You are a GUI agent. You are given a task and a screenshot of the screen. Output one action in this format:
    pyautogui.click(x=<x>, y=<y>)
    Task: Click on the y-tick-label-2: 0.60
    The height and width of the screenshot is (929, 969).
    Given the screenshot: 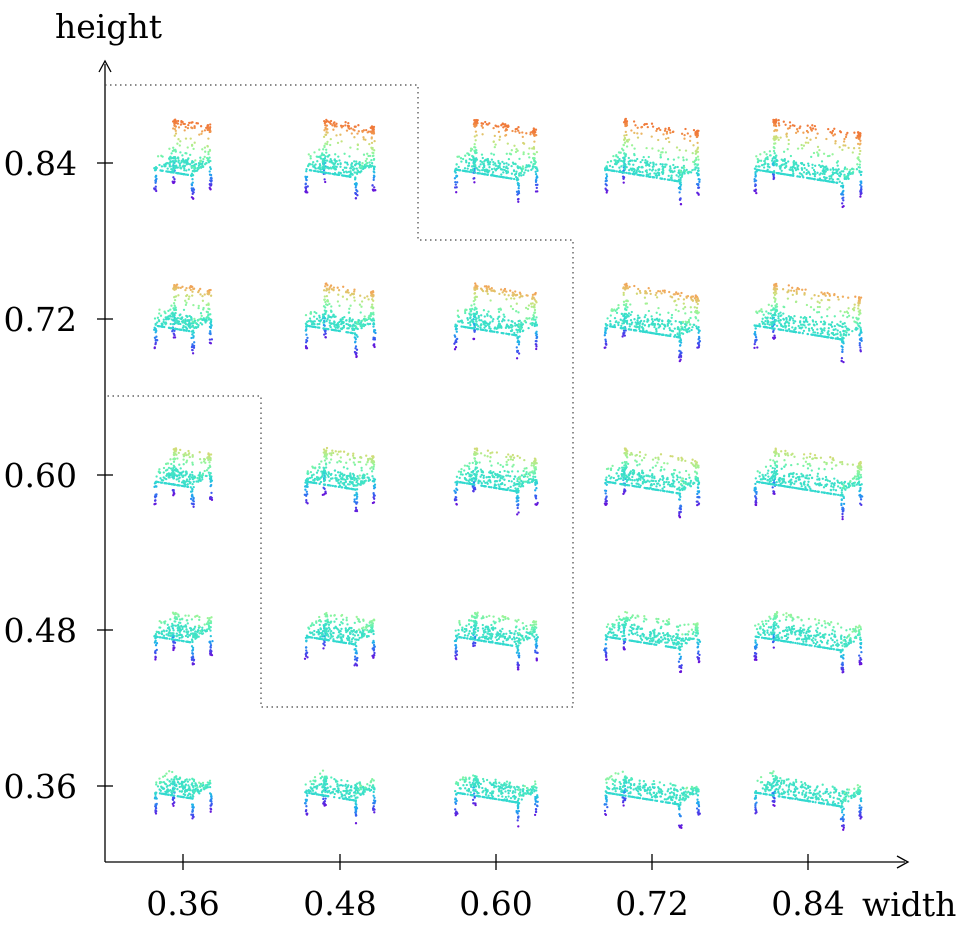 What is the action you would take?
    pyautogui.click(x=40, y=475)
    